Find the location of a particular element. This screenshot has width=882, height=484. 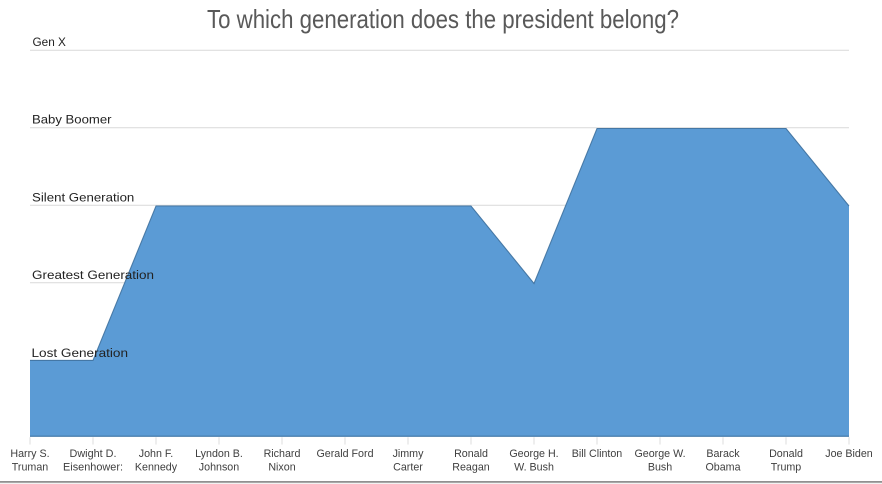

svg-text: Gen X is located at coordinates (49, 42).